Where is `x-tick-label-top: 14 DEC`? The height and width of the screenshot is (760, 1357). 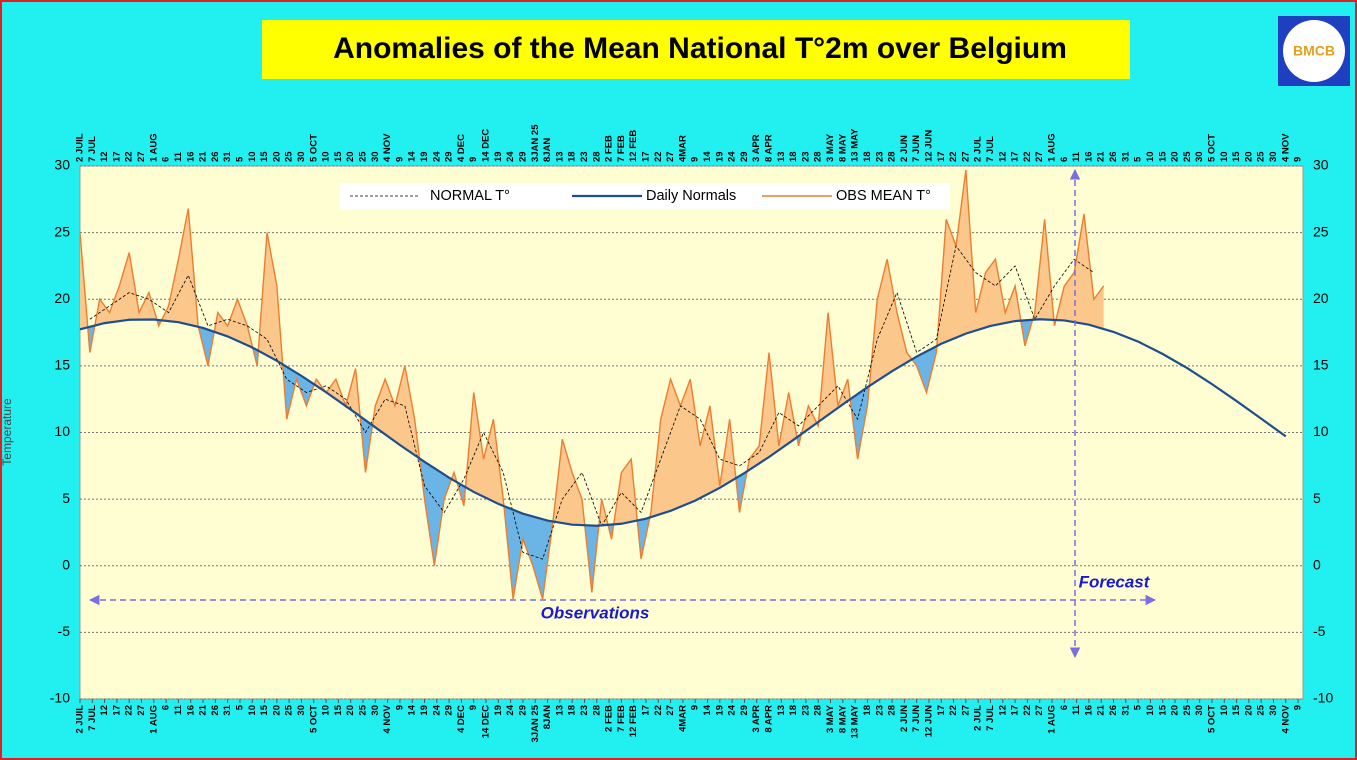
x-tick-label-top: 14 DEC is located at coordinates (486, 145).